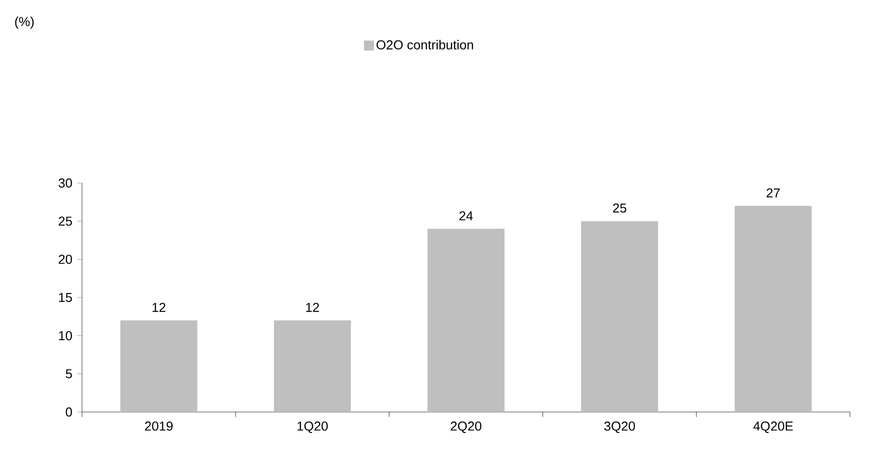  What do you see at coordinates (159, 426) in the screenshot?
I see `x-tick-label: 2019` at bounding box center [159, 426].